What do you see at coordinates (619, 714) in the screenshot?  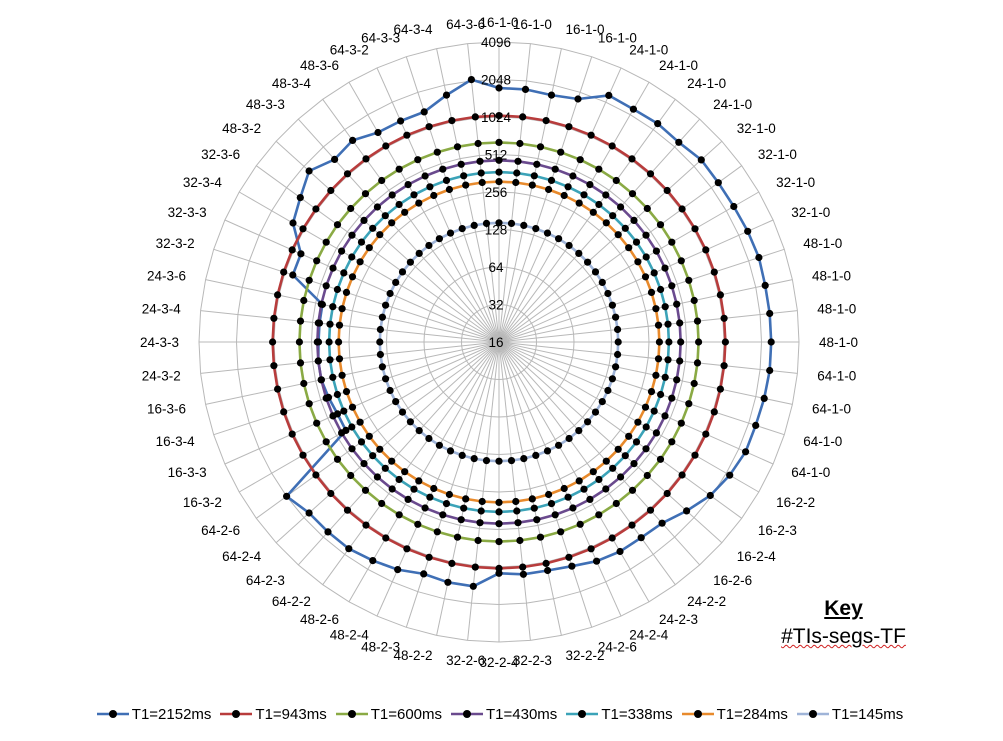 I see `legend-item-4: T1=338ms` at bounding box center [619, 714].